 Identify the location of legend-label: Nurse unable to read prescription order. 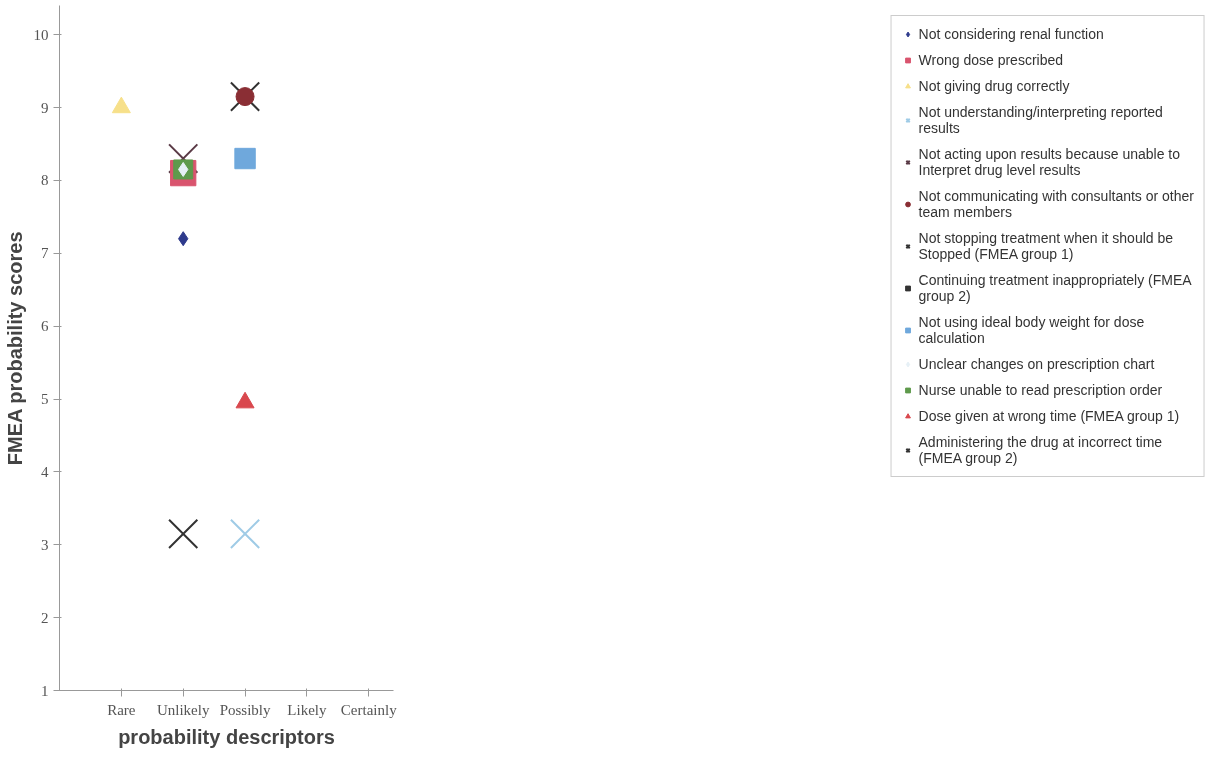
(1040, 390).